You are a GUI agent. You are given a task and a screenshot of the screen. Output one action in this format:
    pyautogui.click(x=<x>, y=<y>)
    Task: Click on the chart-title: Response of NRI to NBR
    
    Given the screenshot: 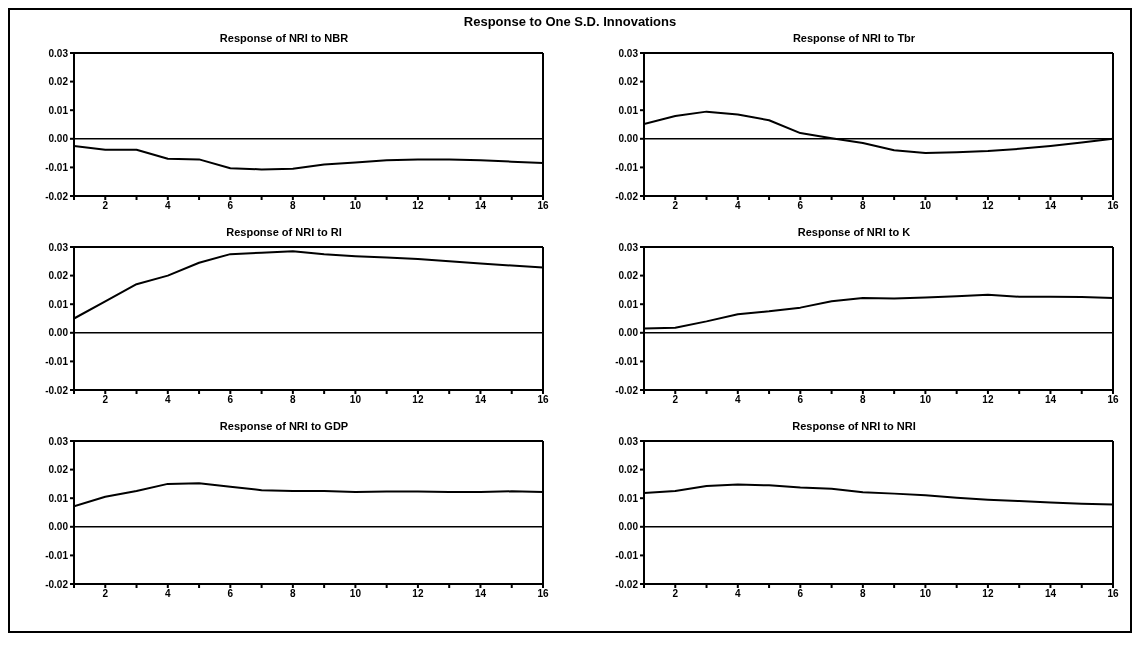 What is the action you would take?
    pyautogui.click(x=284, y=39)
    